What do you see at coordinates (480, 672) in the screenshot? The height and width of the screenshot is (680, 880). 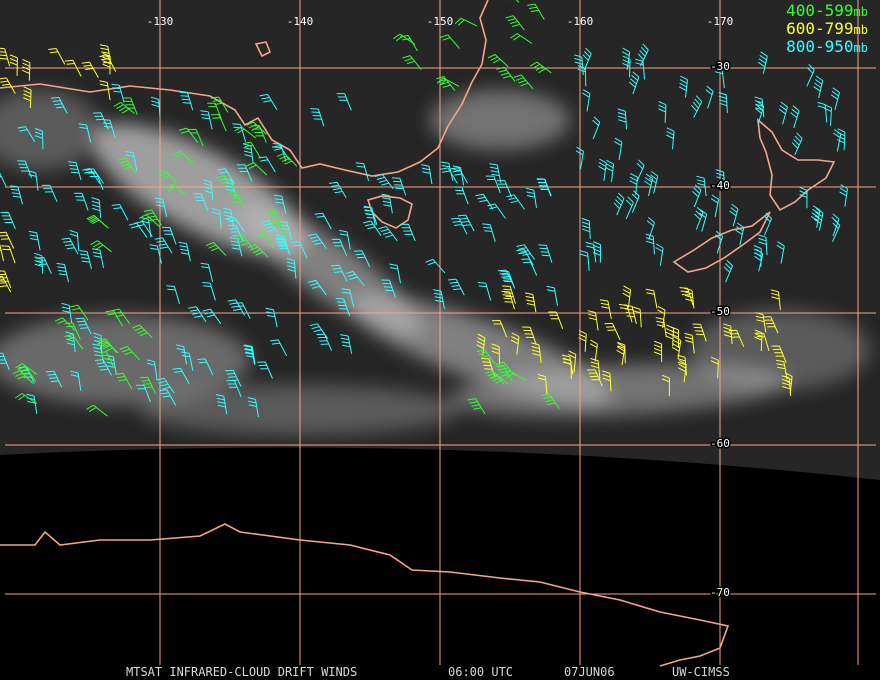 I see `footer-text: 06:00 UTC` at bounding box center [480, 672].